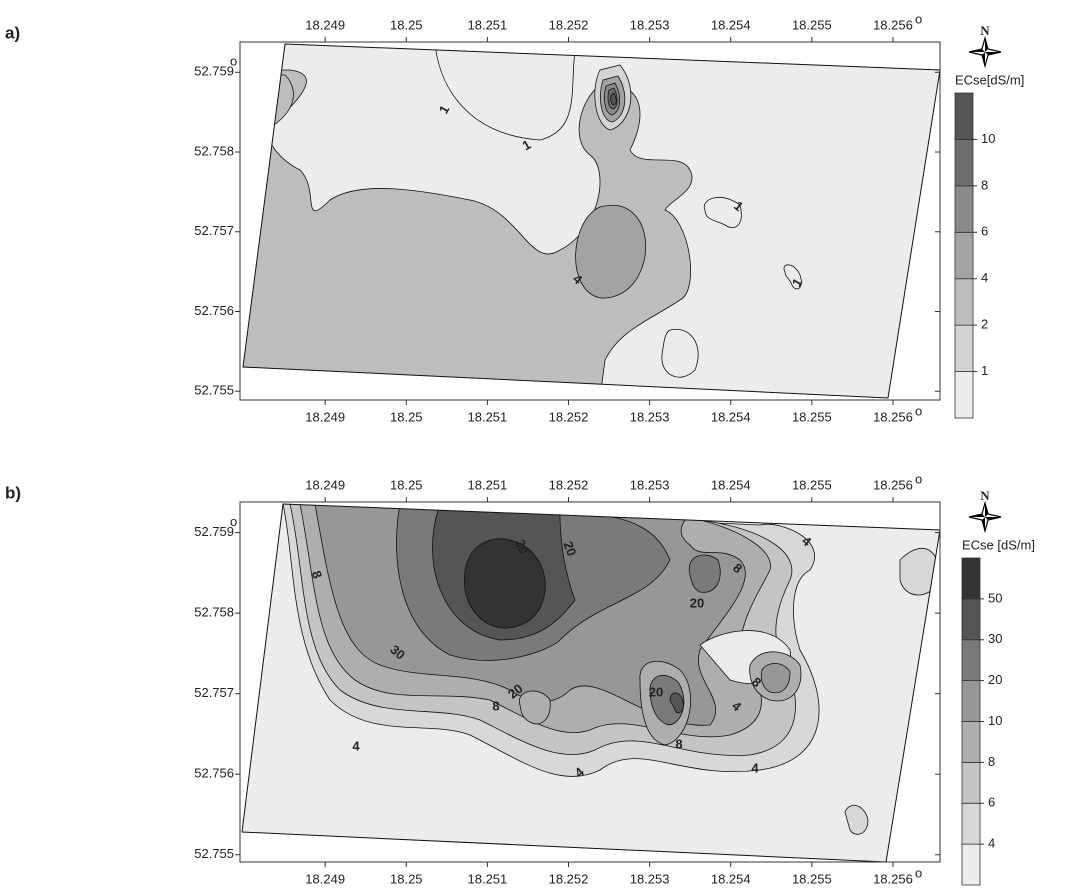 Image resolution: width=1067 pixels, height=895 pixels. I want to click on legend-label: 50, so click(995, 597).